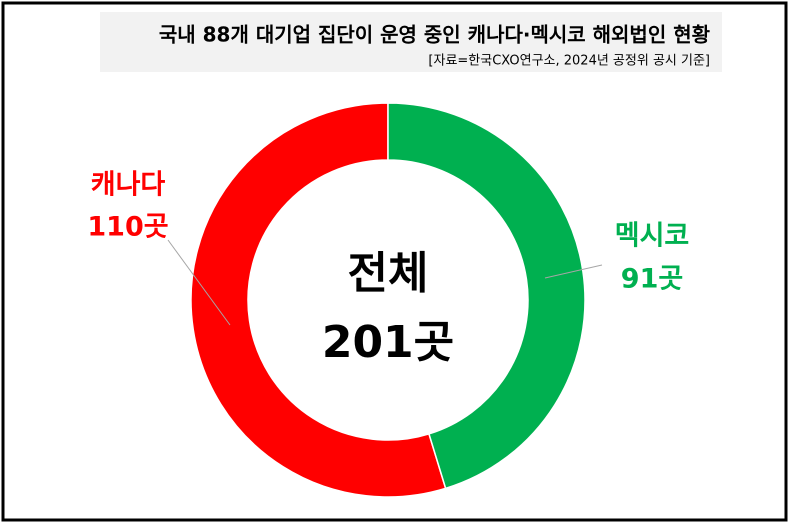 Image resolution: width=792 pixels, height=526 pixels. I want to click on center-total: 201곳, so click(388, 342).